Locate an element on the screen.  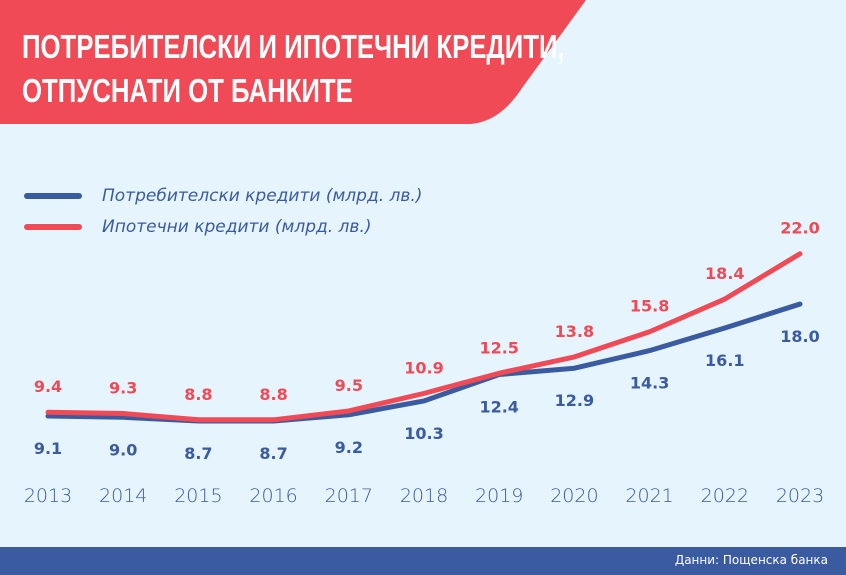
data-label: 14.3 is located at coordinates (649, 383).